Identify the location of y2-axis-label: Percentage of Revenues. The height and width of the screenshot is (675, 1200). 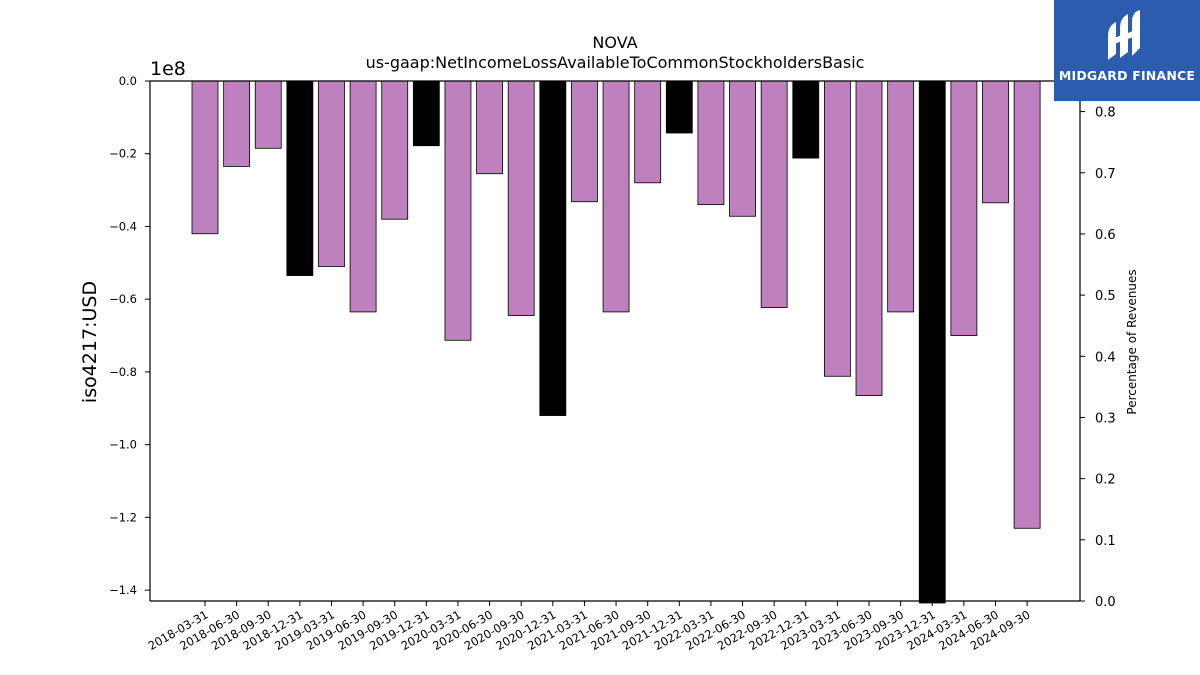
(1132, 341).